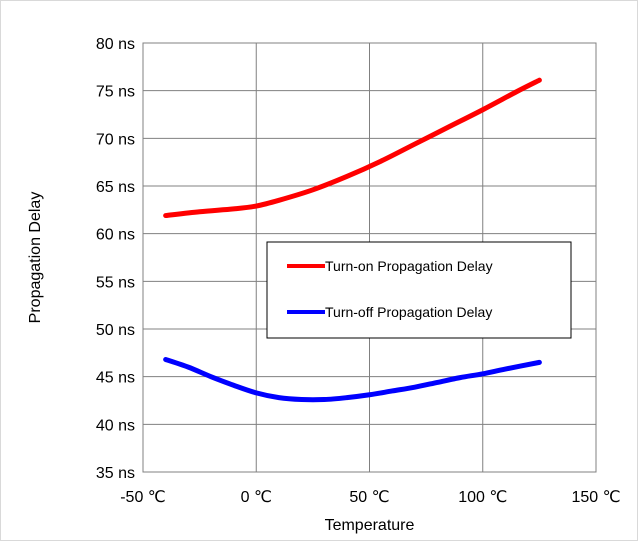 The height and width of the screenshot is (541, 638). Describe the element at coordinates (482, 497) in the screenshot. I see `x-tick-label-3: 100 ℃` at that location.